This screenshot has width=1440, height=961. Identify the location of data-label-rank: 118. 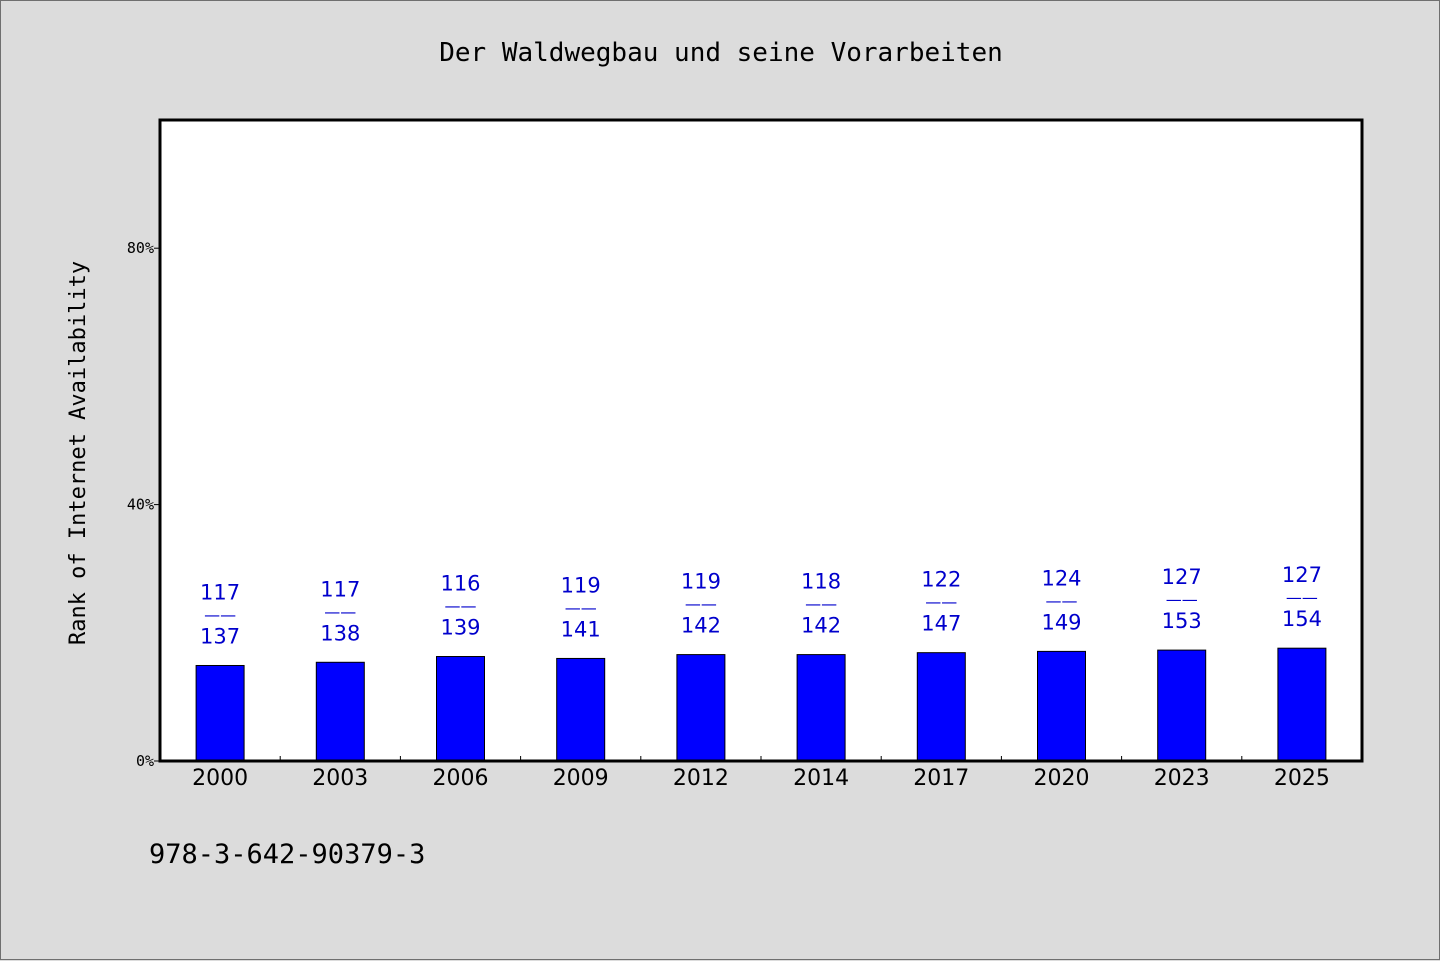
(821, 582).